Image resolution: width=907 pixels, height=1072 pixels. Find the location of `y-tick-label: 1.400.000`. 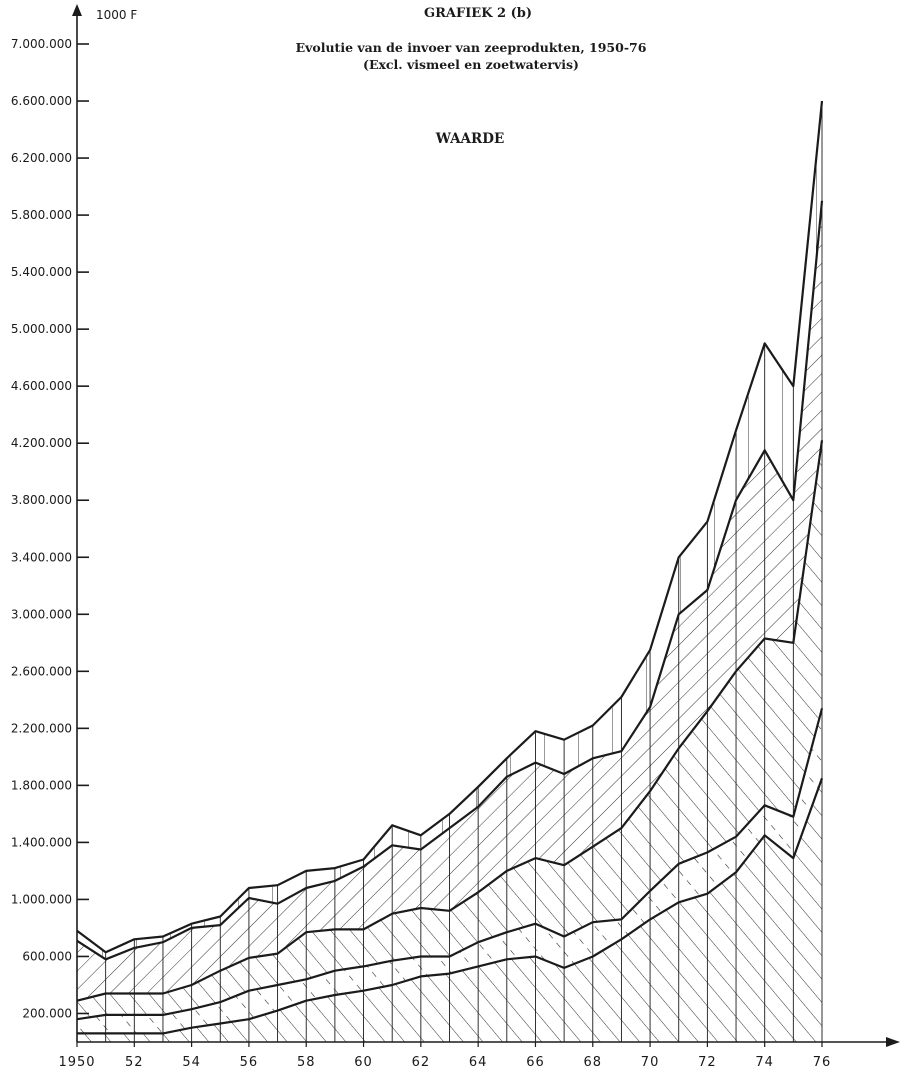

y-tick-label: 1.400.000 is located at coordinates (41, 842).